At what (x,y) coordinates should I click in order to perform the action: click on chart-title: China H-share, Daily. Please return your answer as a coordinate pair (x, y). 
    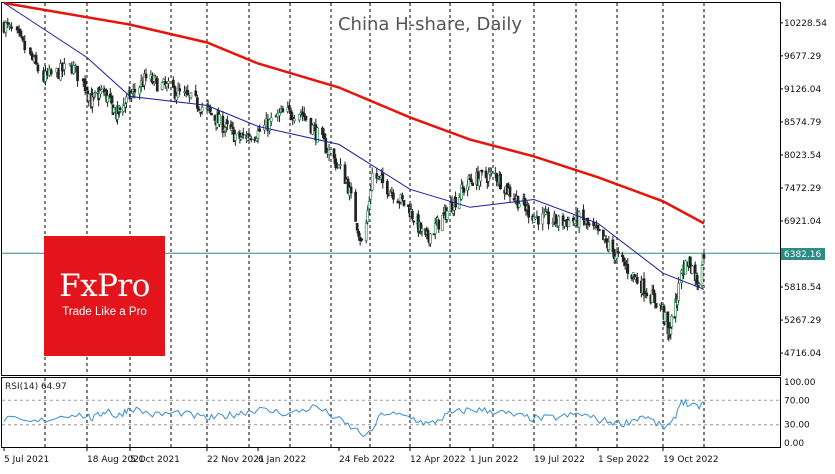
    Looking at the image, I should click on (430, 24).